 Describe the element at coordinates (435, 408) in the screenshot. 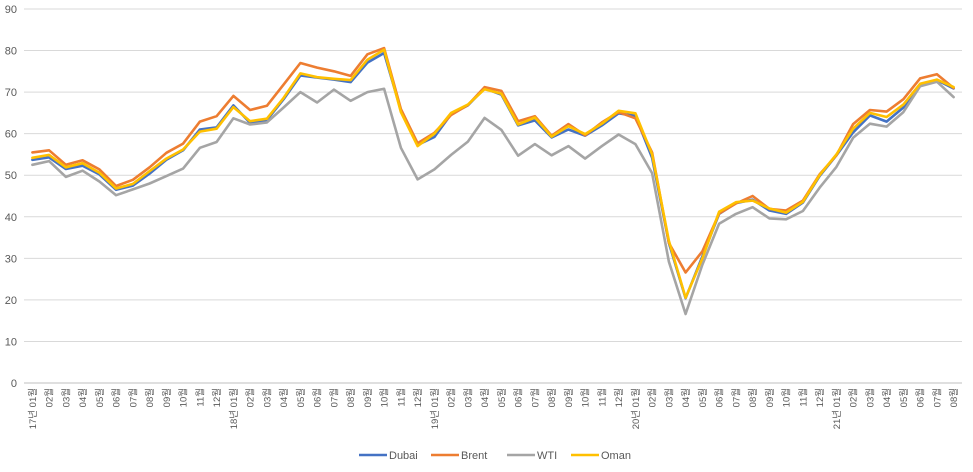

I see `x-tick-label: 19년 01월` at that location.